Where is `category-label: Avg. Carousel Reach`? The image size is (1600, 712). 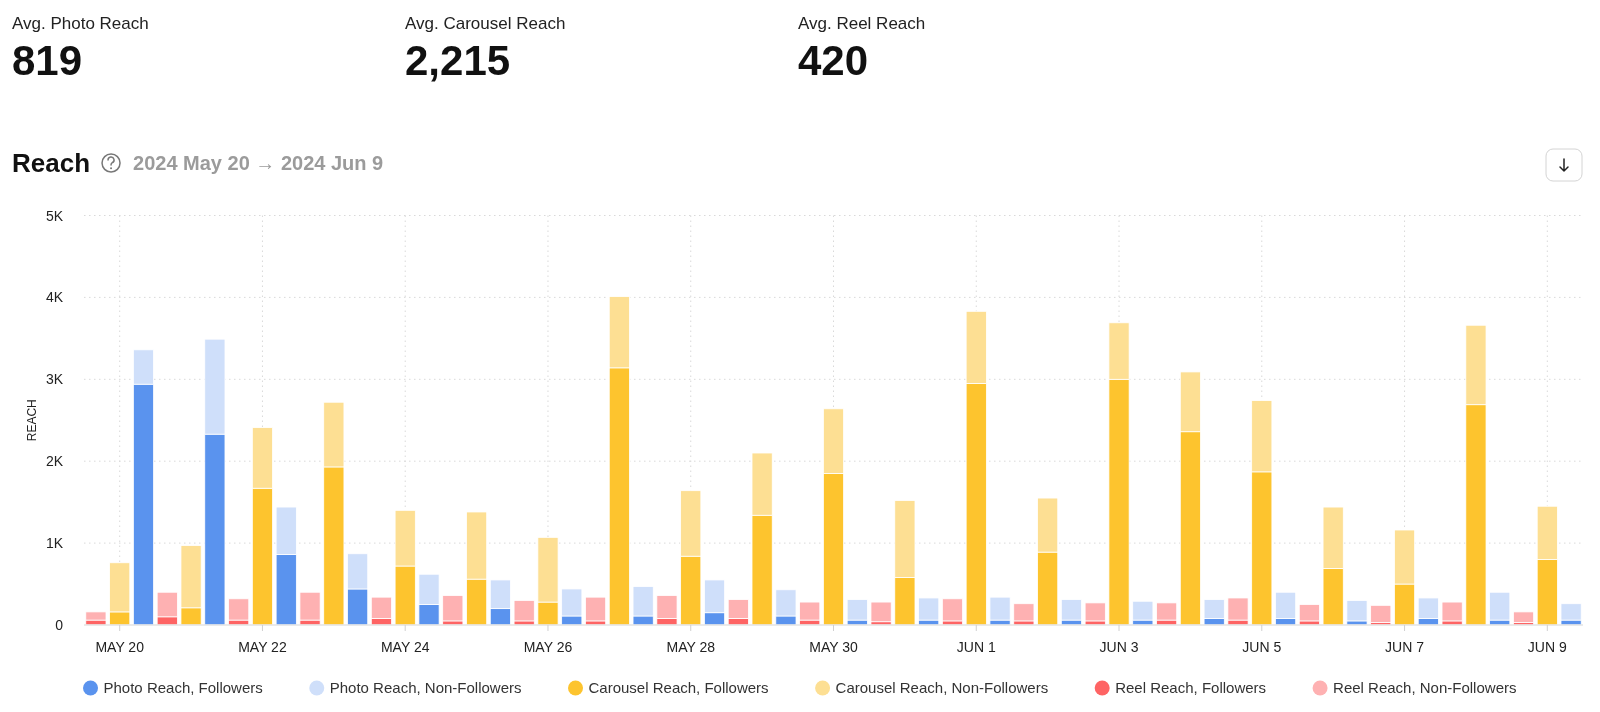 category-label: Avg. Carousel Reach is located at coordinates (485, 23).